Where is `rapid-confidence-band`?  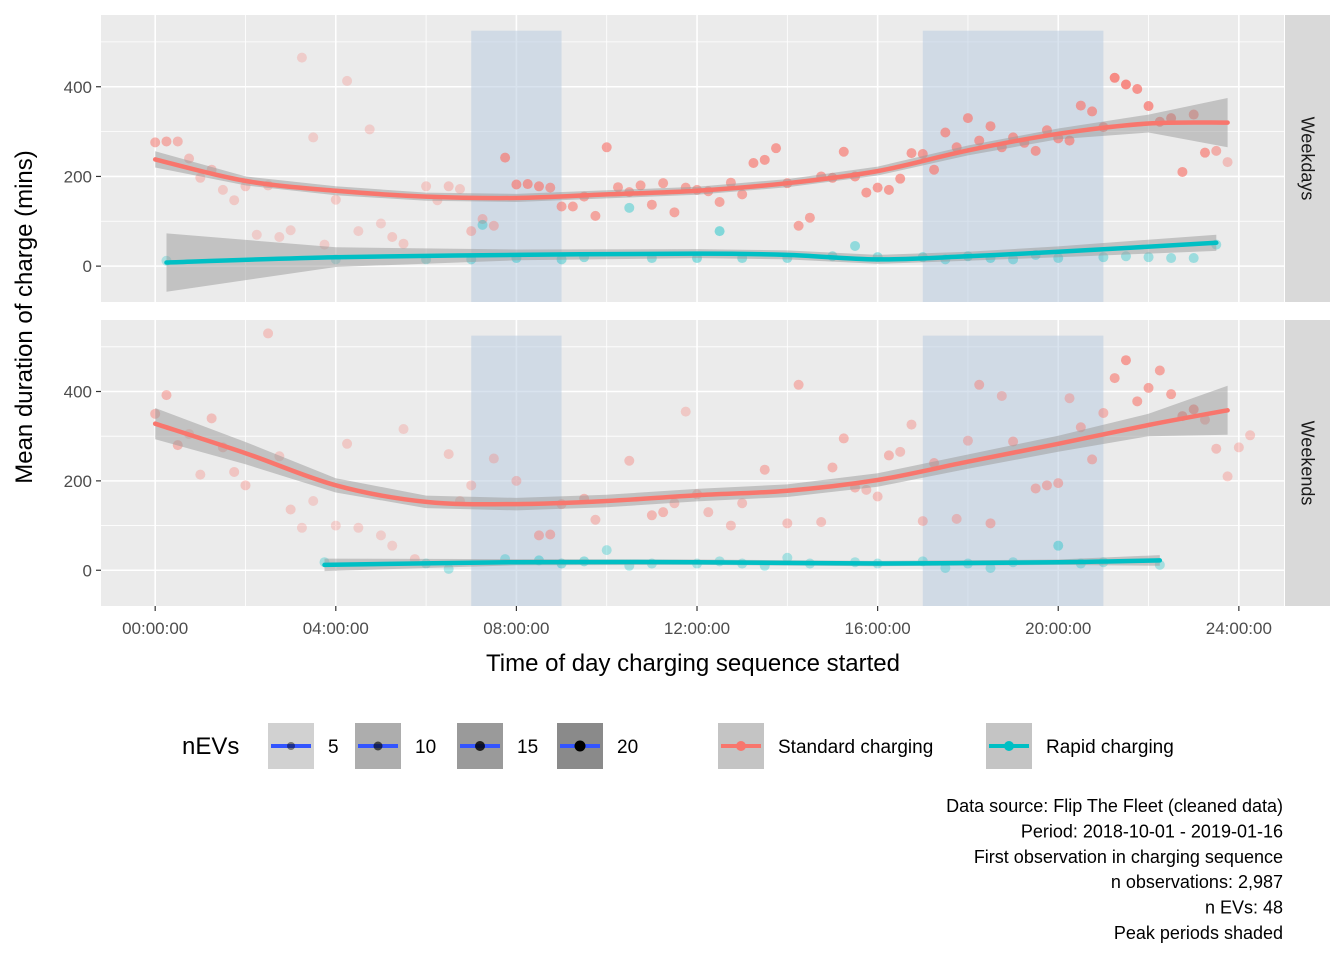
rapid-confidence-band is located at coordinates (691, 262).